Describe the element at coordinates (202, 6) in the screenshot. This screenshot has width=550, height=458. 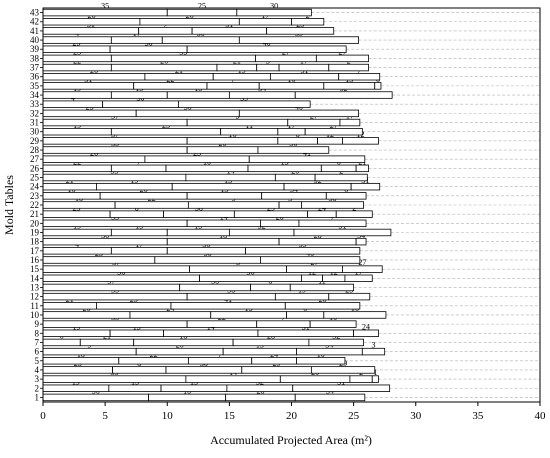
I see `segment-label: 25` at that location.